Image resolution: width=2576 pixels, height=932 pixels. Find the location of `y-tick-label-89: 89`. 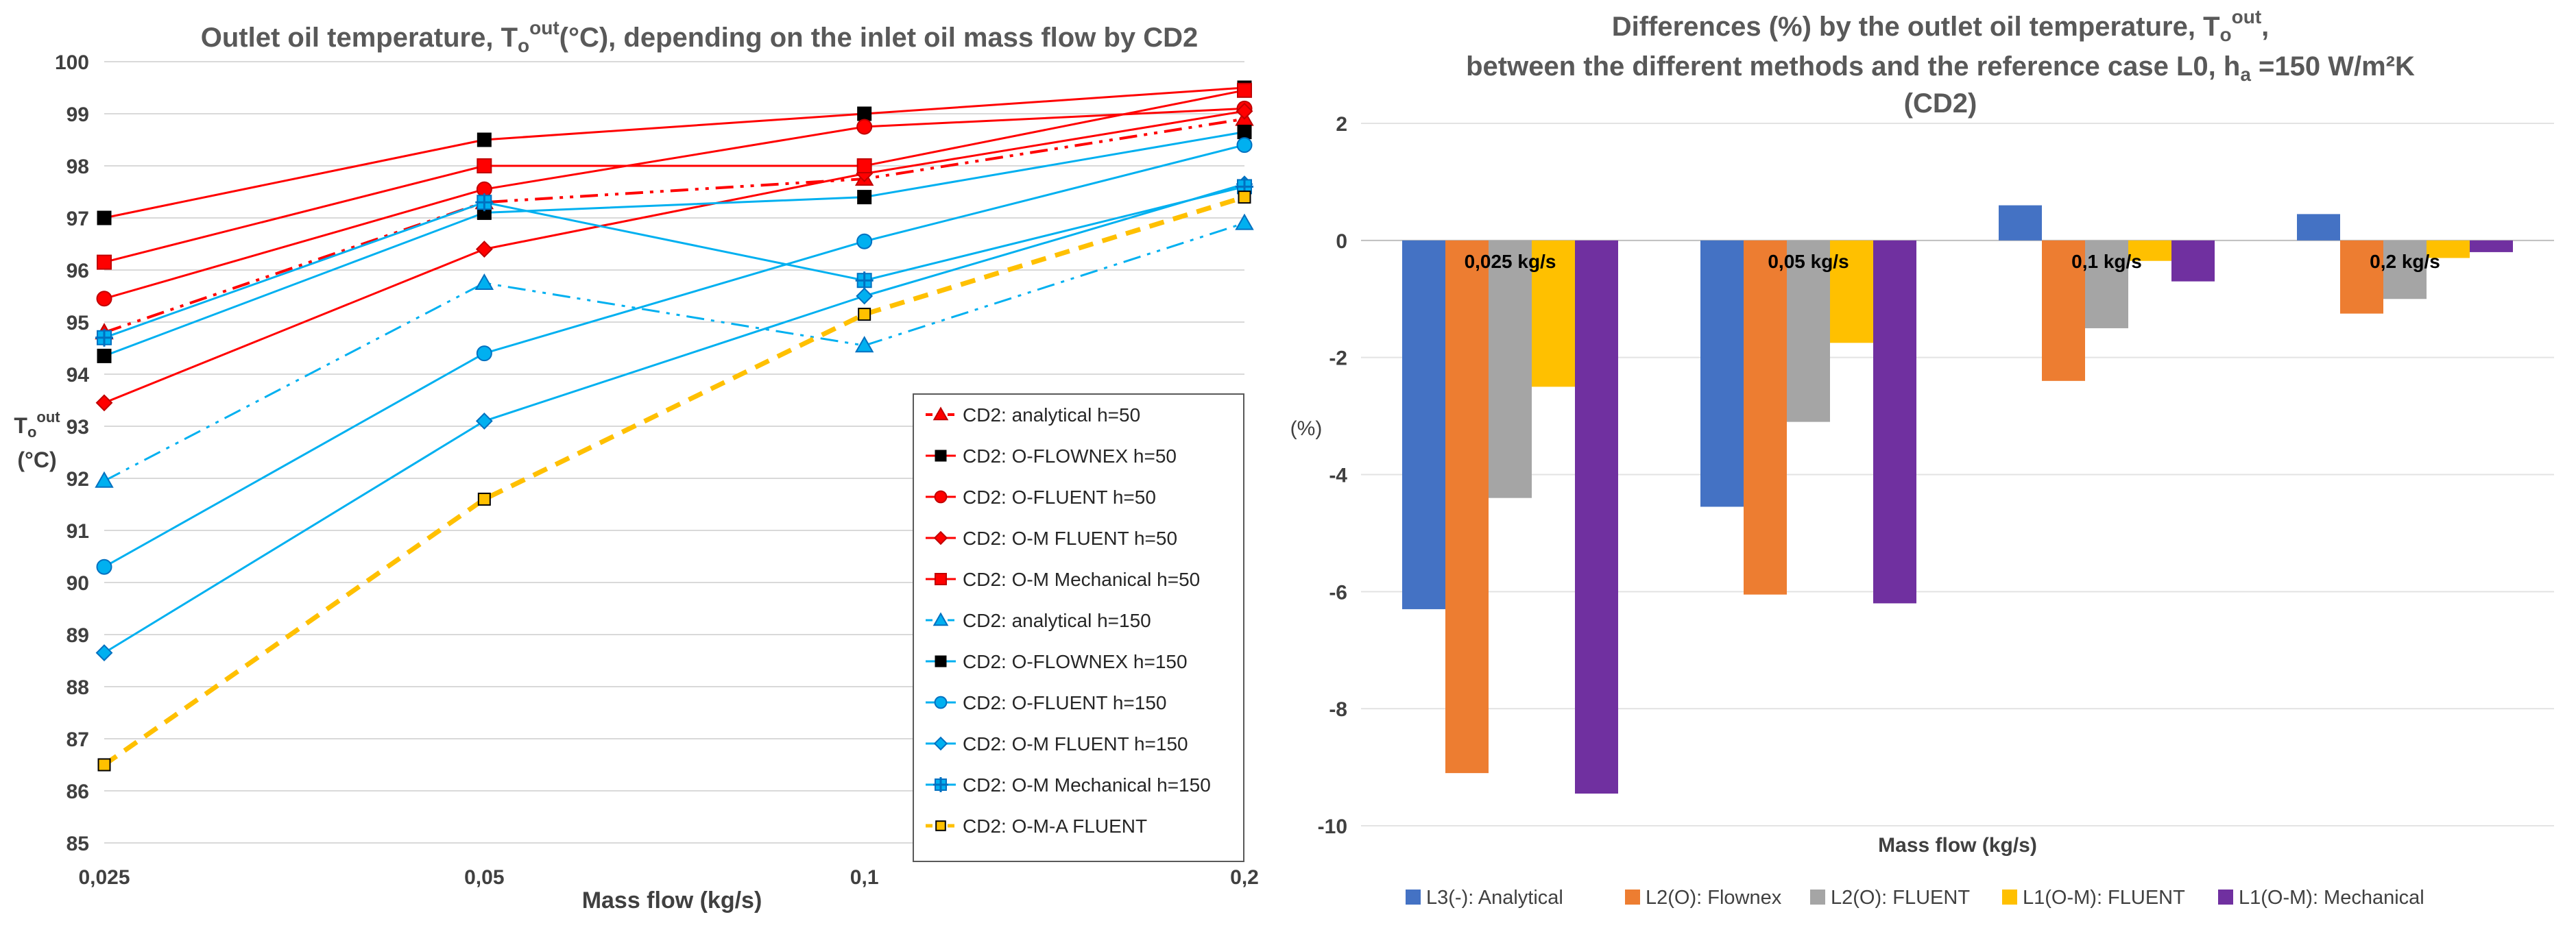

y-tick-label-89: 89 is located at coordinates (78, 635).